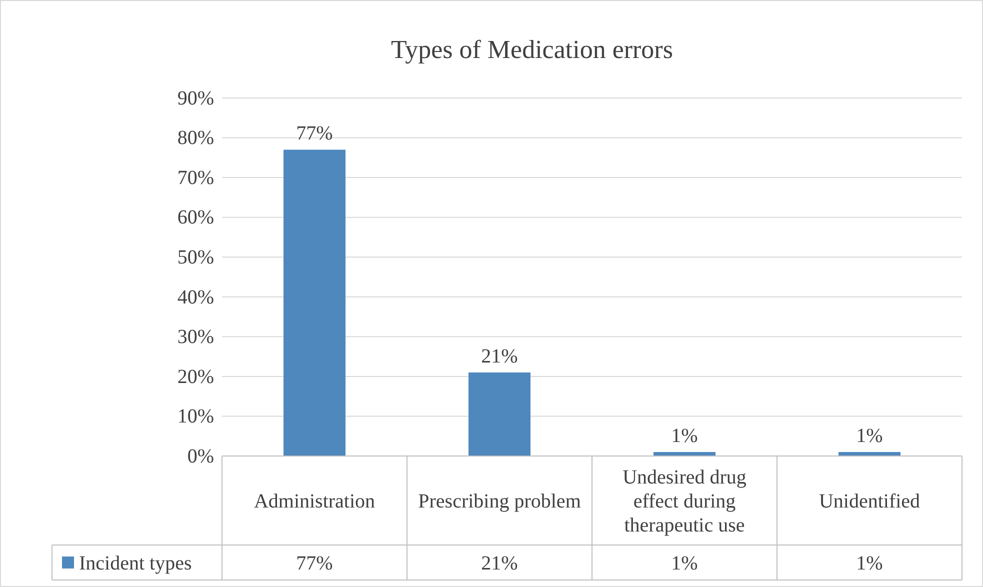 The height and width of the screenshot is (587, 983). Describe the element at coordinates (314, 563) in the screenshot. I see `data-label: 77%` at that location.